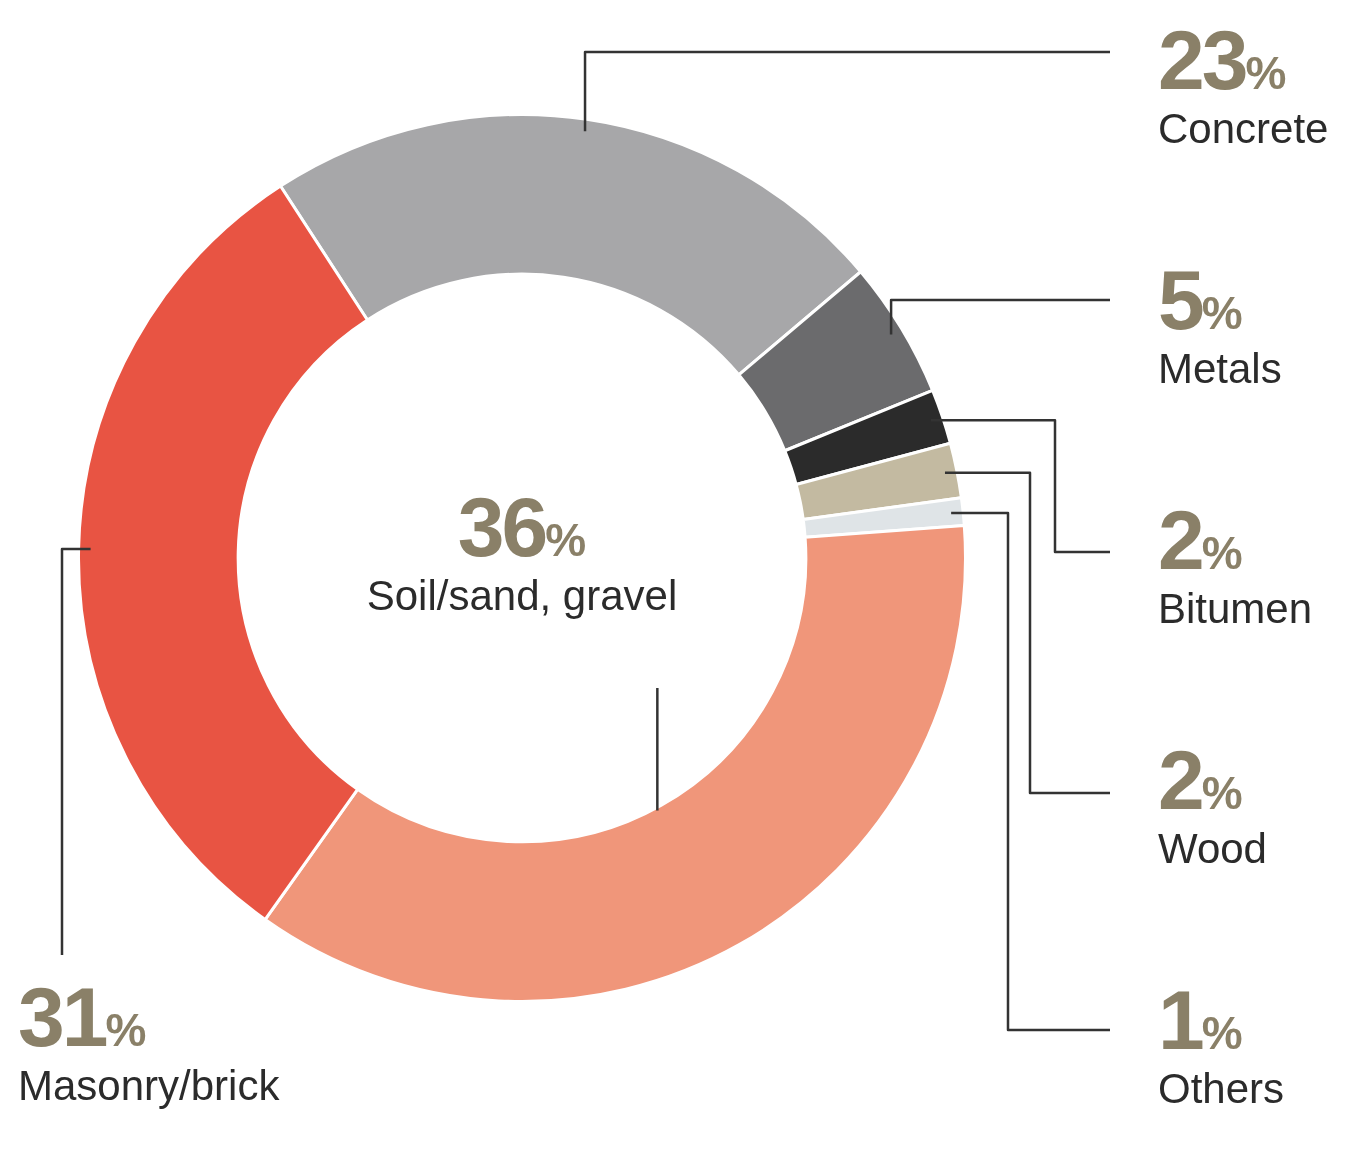 This screenshot has width=1348, height=1152. Describe the element at coordinates (1201, 300) in the screenshot. I see `data-label: 5%` at that location.